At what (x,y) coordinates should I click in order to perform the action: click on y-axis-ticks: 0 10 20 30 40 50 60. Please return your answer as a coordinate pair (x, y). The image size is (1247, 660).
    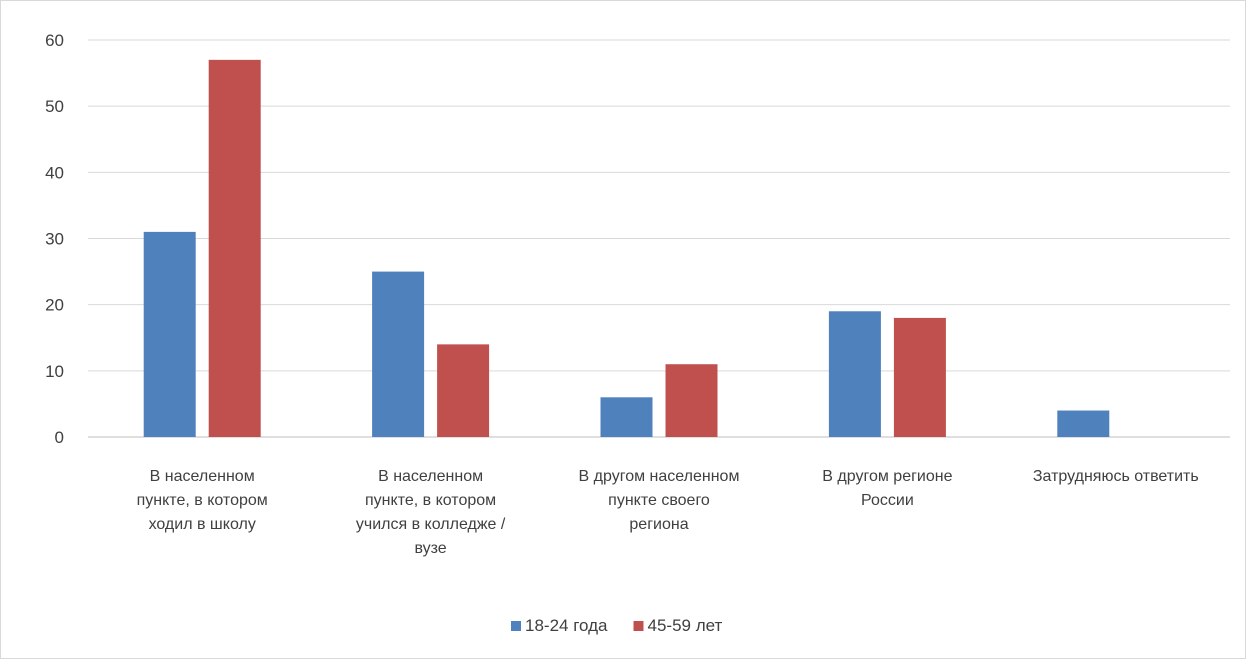
    Looking at the image, I should click on (54, 239).